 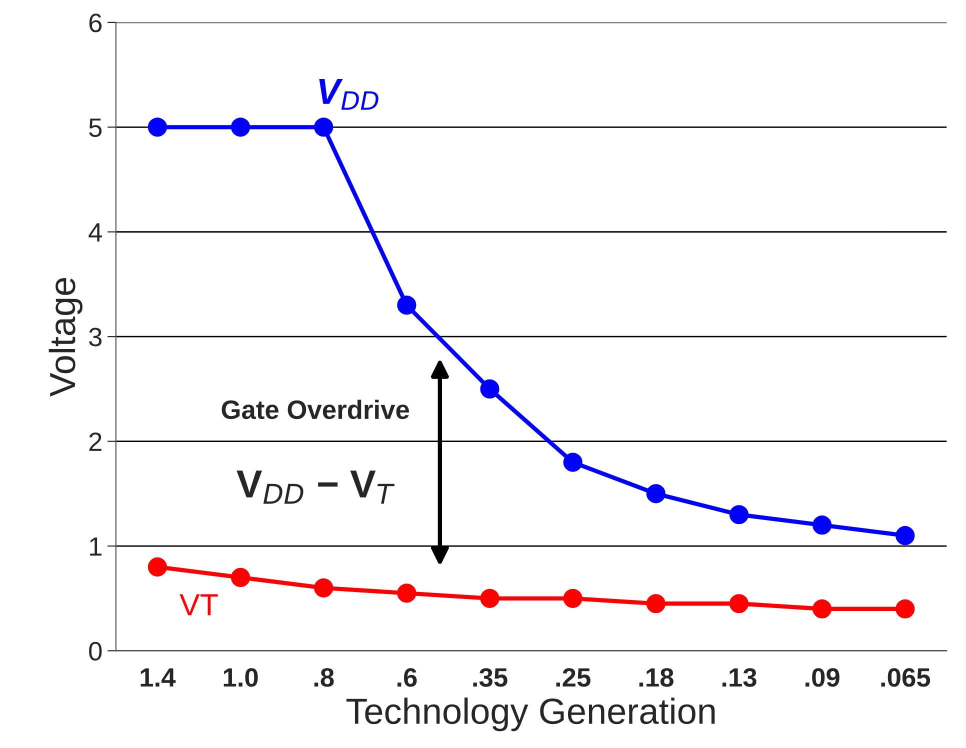 What do you see at coordinates (95, 127) in the screenshot?
I see `y-tick-label: 5` at bounding box center [95, 127].